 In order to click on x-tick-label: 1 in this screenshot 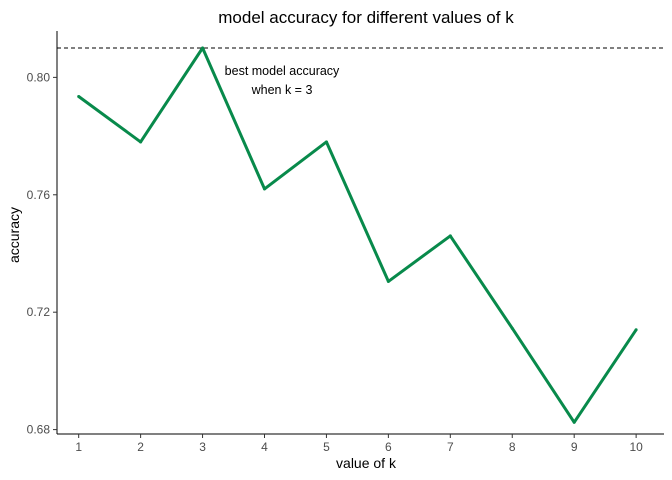, I will do `click(78, 447)`.